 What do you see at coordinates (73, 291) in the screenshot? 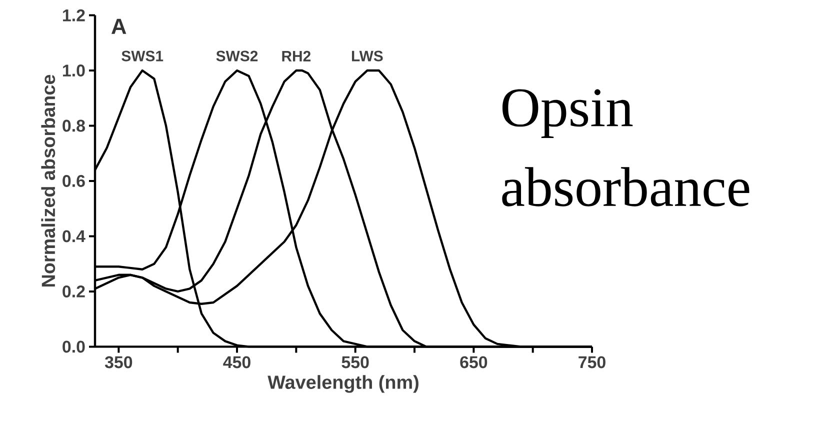
I see `y-tick-label: 0.2` at bounding box center [73, 291].